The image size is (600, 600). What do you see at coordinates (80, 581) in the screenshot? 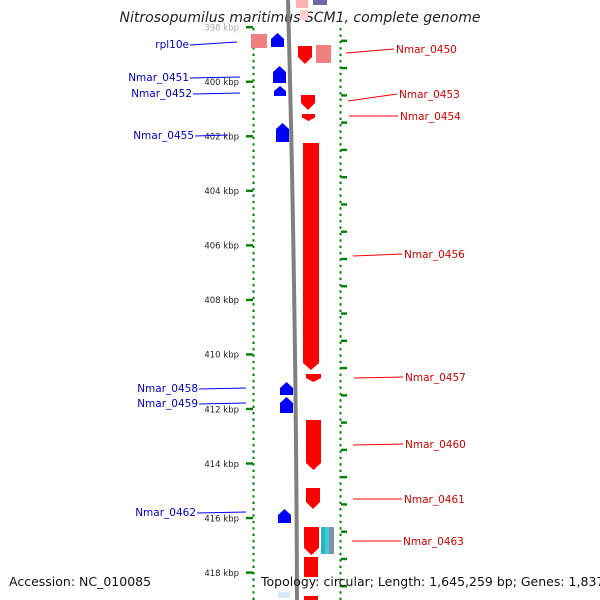
I see `accession-label: Accession: NC_010085` at bounding box center [80, 581].